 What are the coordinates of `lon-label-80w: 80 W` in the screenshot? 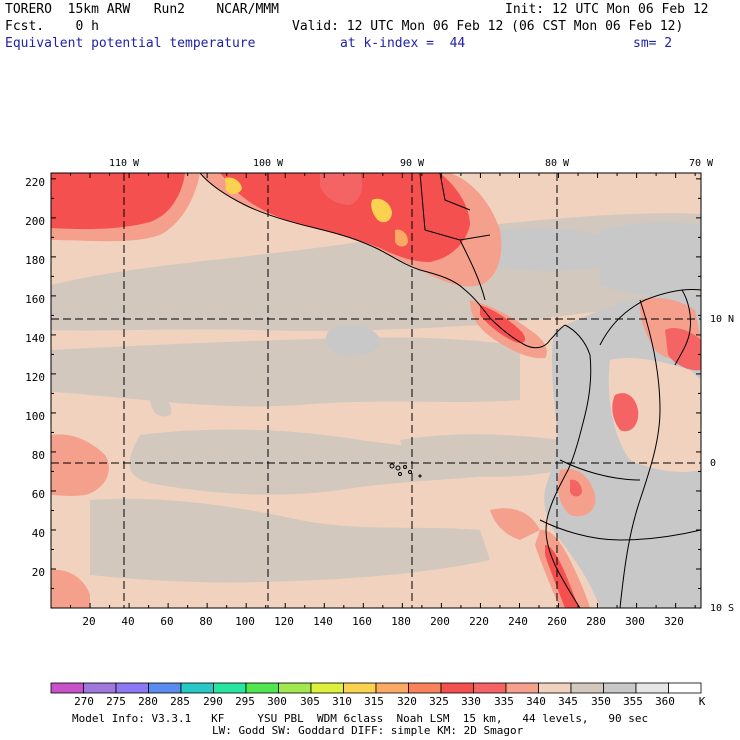 It's located at (557, 163).